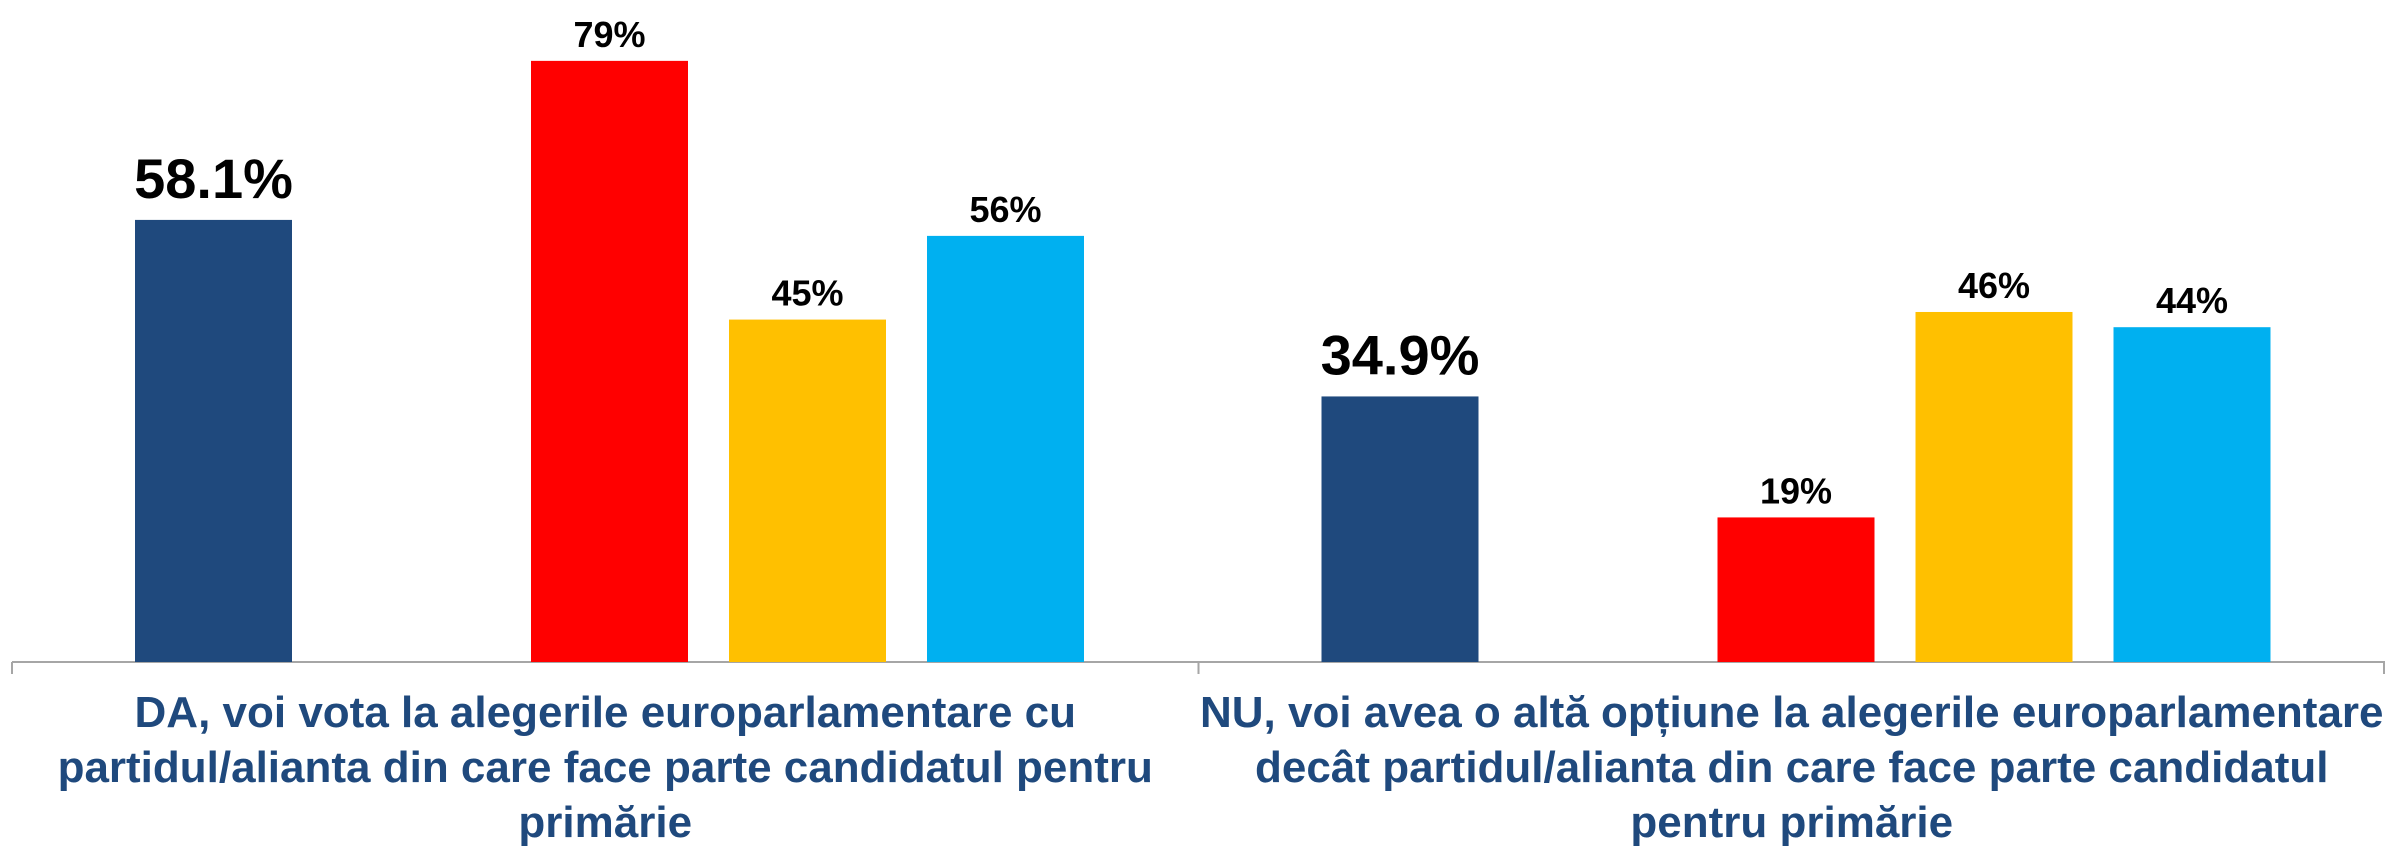 The width and height of the screenshot is (2385, 853). What do you see at coordinates (1994, 285) in the screenshot?
I see `value-label: 46%` at bounding box center [1994, 285].